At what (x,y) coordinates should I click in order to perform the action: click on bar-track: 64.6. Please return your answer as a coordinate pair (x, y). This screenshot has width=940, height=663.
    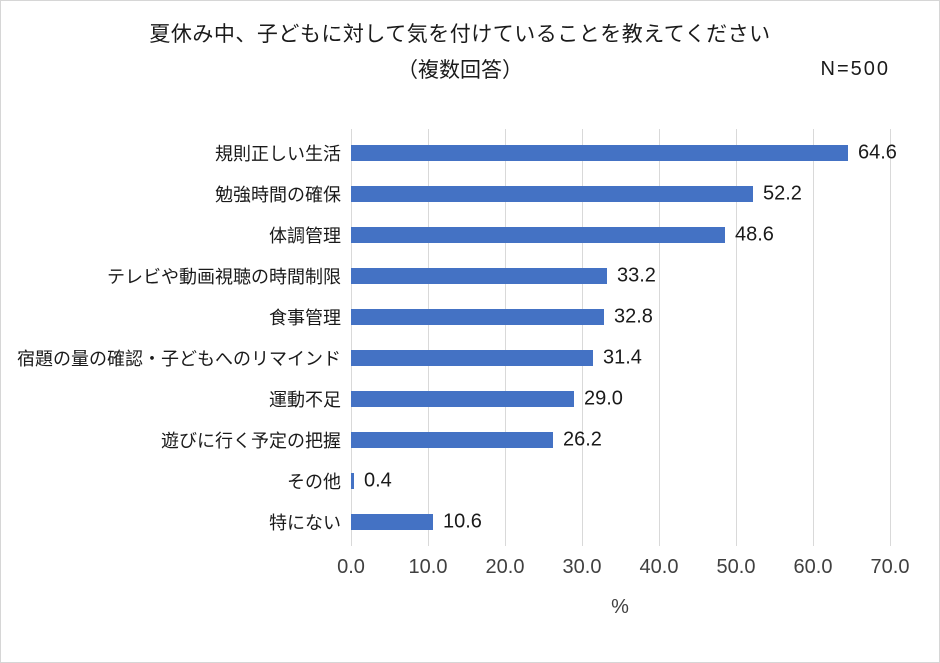
    Looking at the image, I should click on (624, 153).